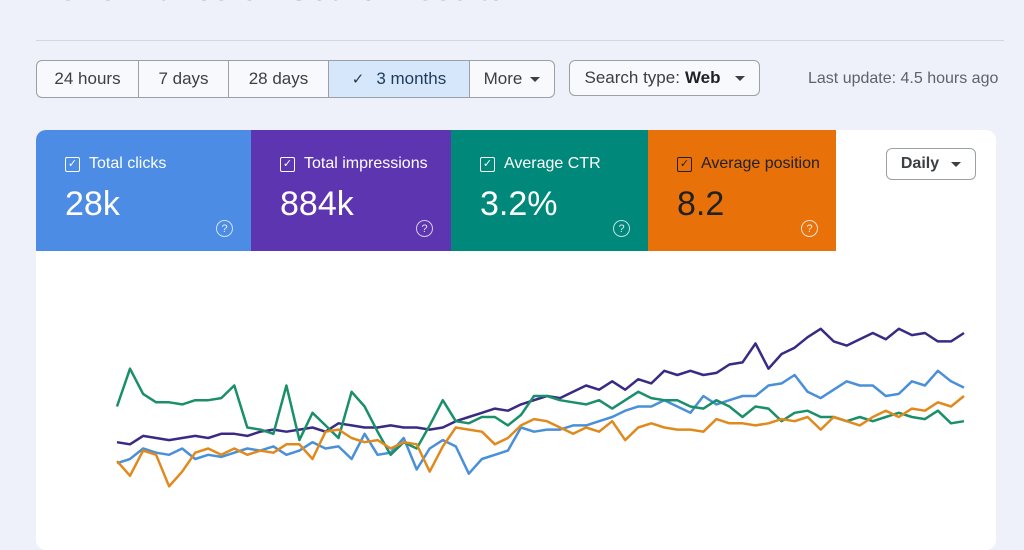  I want to click on more-ranges-button: More, so click(512, 79).